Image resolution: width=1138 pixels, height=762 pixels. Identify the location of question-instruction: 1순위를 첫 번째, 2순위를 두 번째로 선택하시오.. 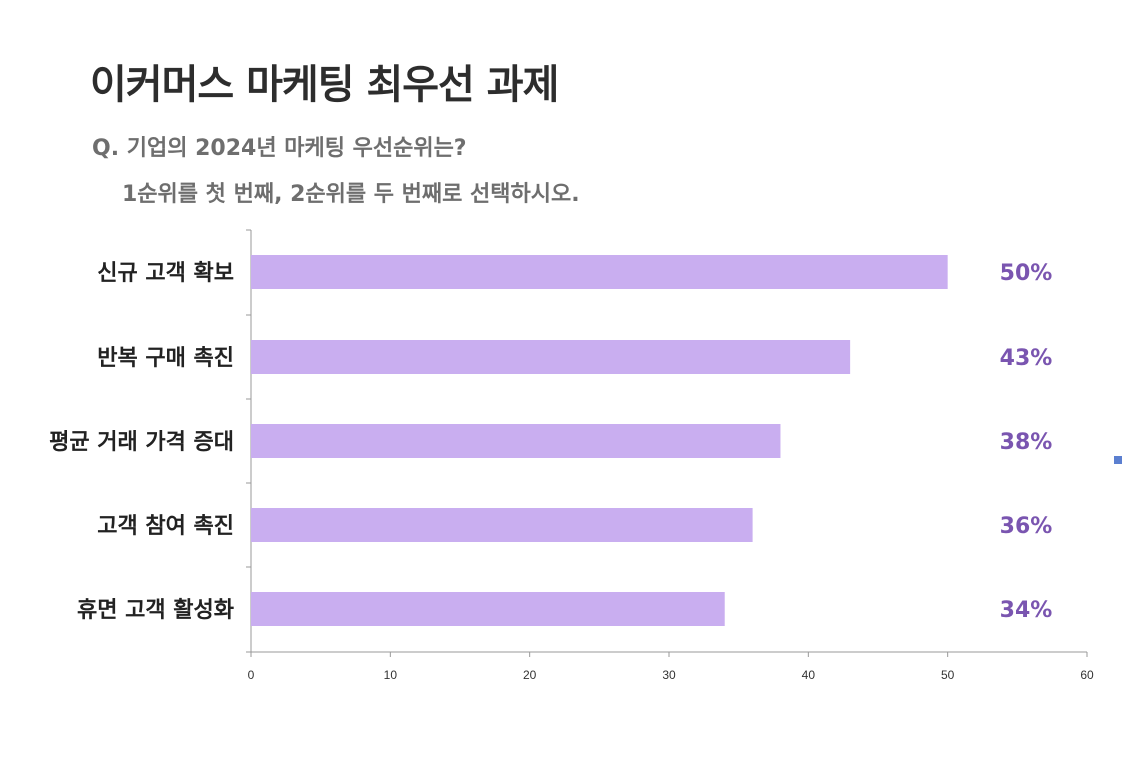
(351, 194).